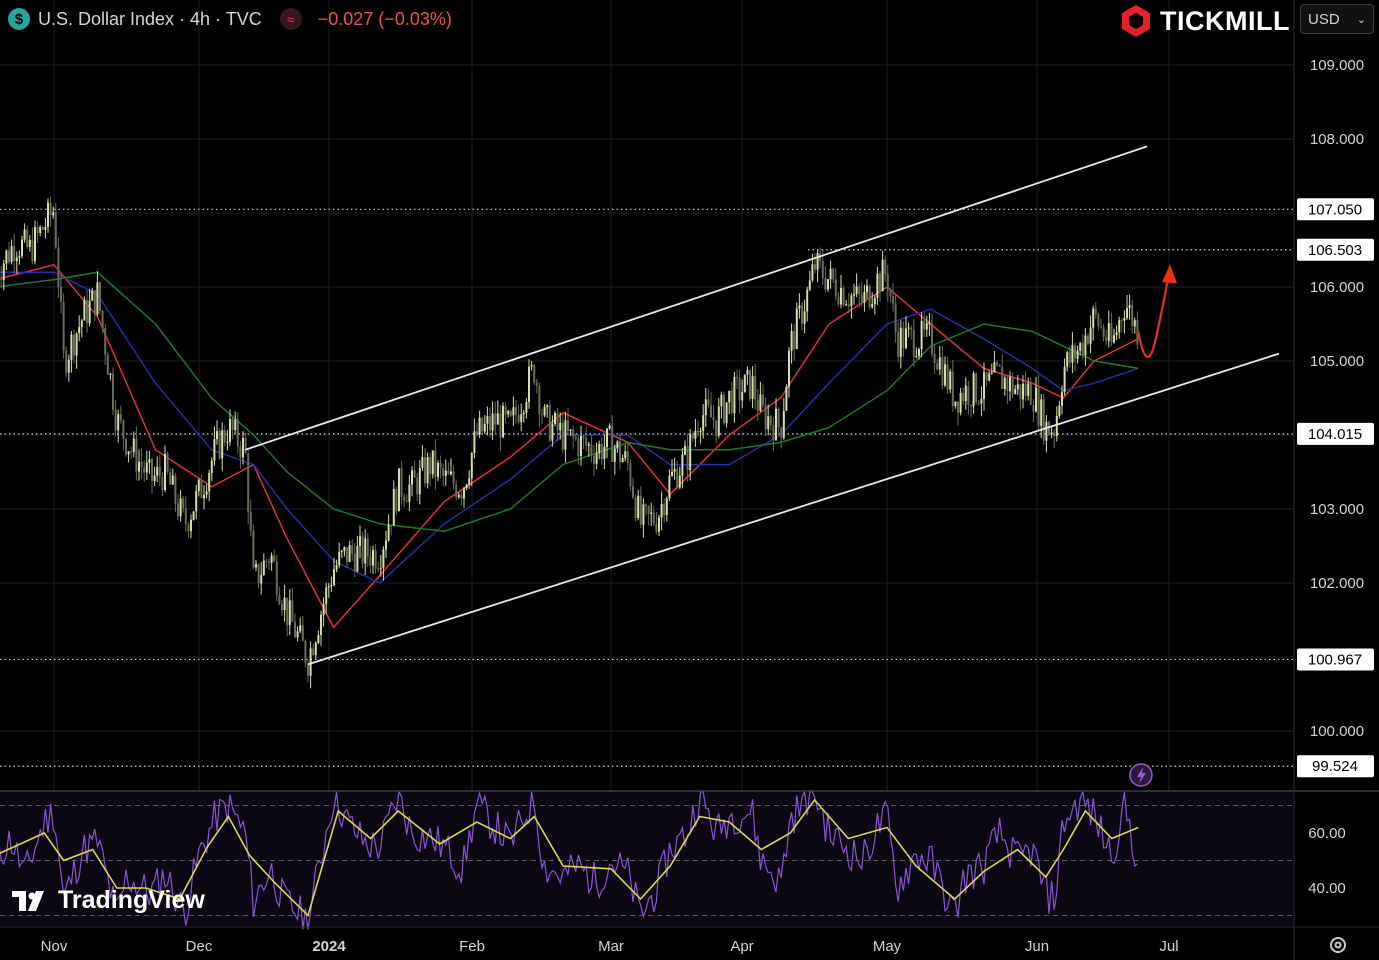  Describe the element at coordinates (150, 18) in the screenshot. I see `symbol-title: U.S. Dollar Index · 4h · TVC` at that location.